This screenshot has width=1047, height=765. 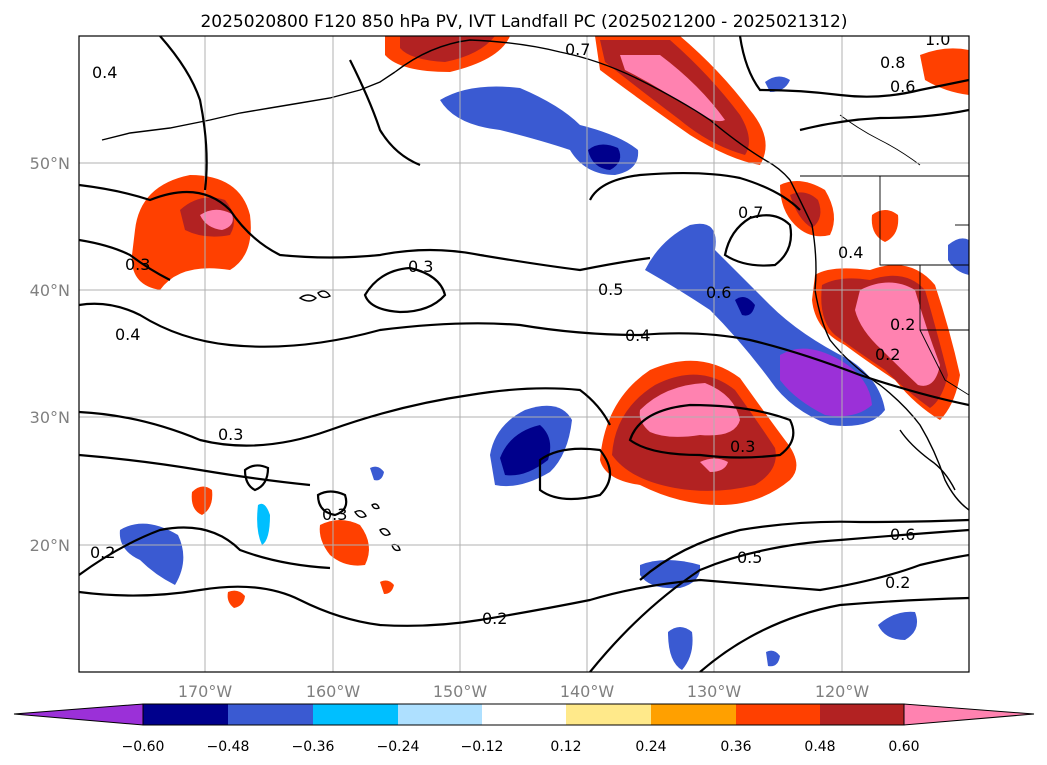 I want to click on lon-tick-label: 130°W, so click(x=714, y=691).